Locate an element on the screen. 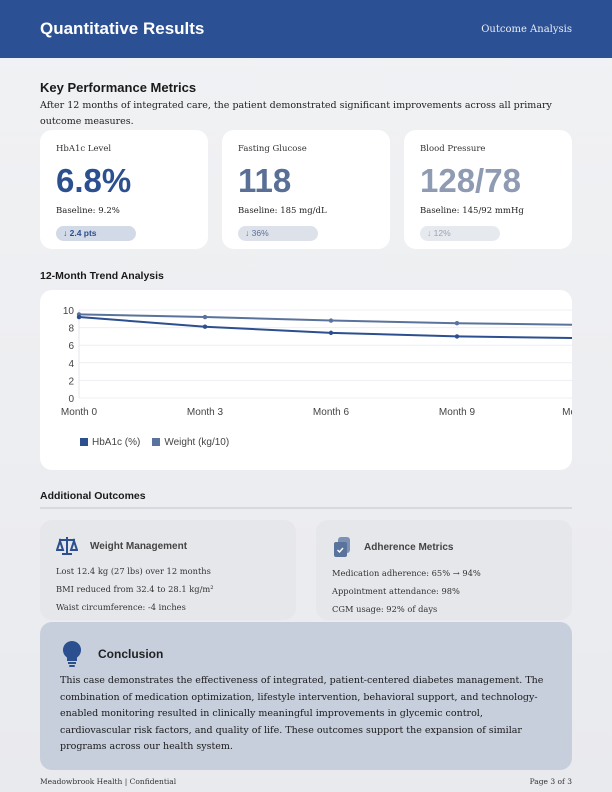 The height and width of the screenshot is (792, 612). x-tick-label: Month 6 is located at coordinates (331, 412).